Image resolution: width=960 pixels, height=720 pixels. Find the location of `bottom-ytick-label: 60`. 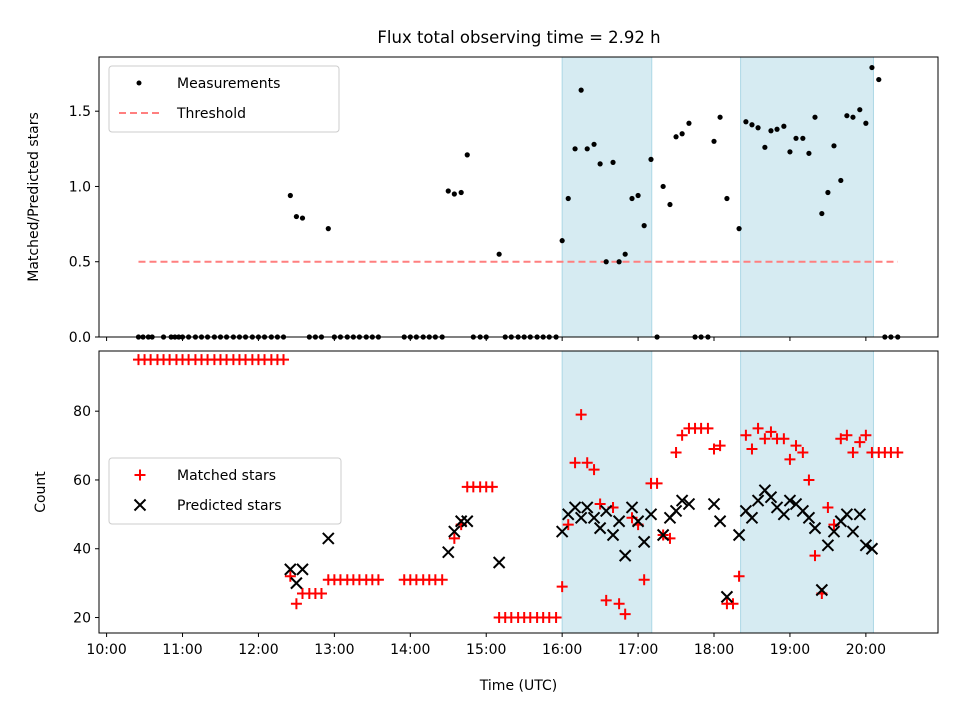

bottom-ytick-label: 60 is located at coordinates (82, 481).